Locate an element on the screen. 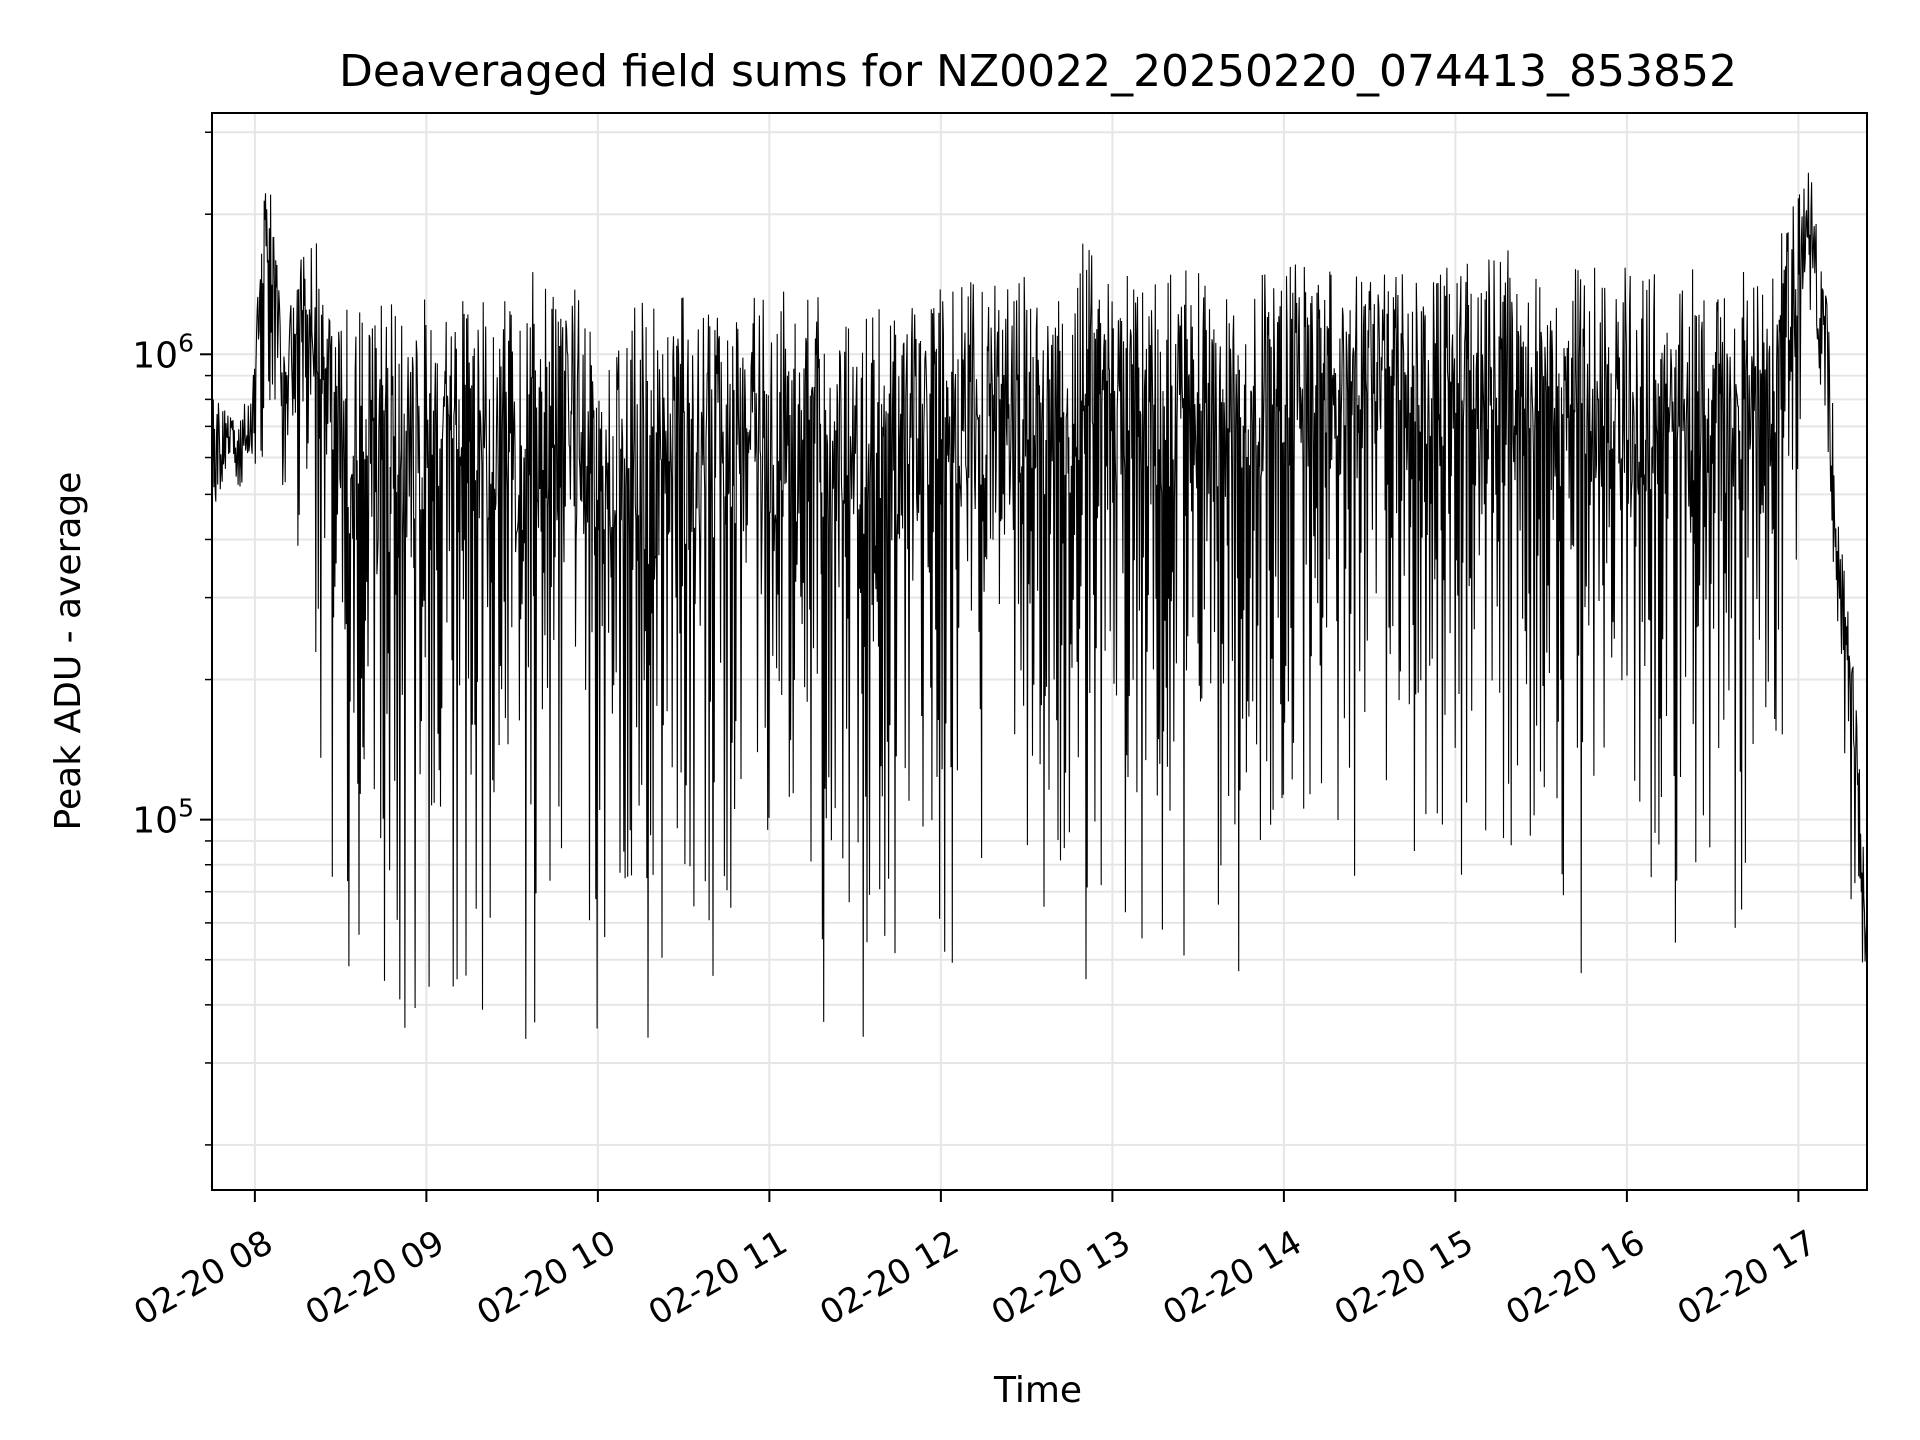  x-axis-label: Time is located at coordinates (1037, 1390).